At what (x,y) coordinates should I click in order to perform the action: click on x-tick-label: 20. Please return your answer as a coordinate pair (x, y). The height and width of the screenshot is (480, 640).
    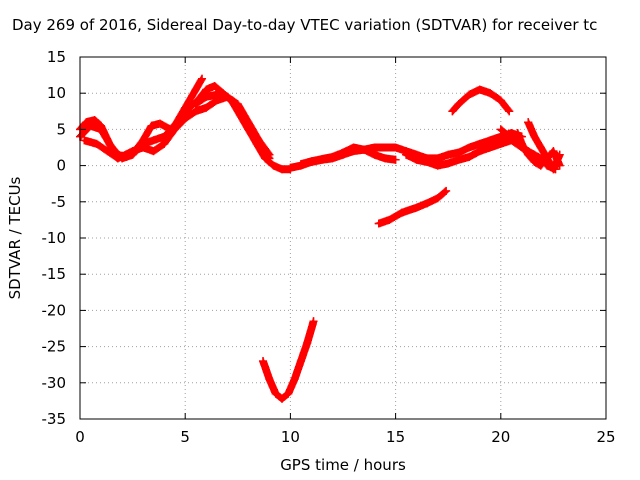
    Looking at the image, I should click on (500, 437).